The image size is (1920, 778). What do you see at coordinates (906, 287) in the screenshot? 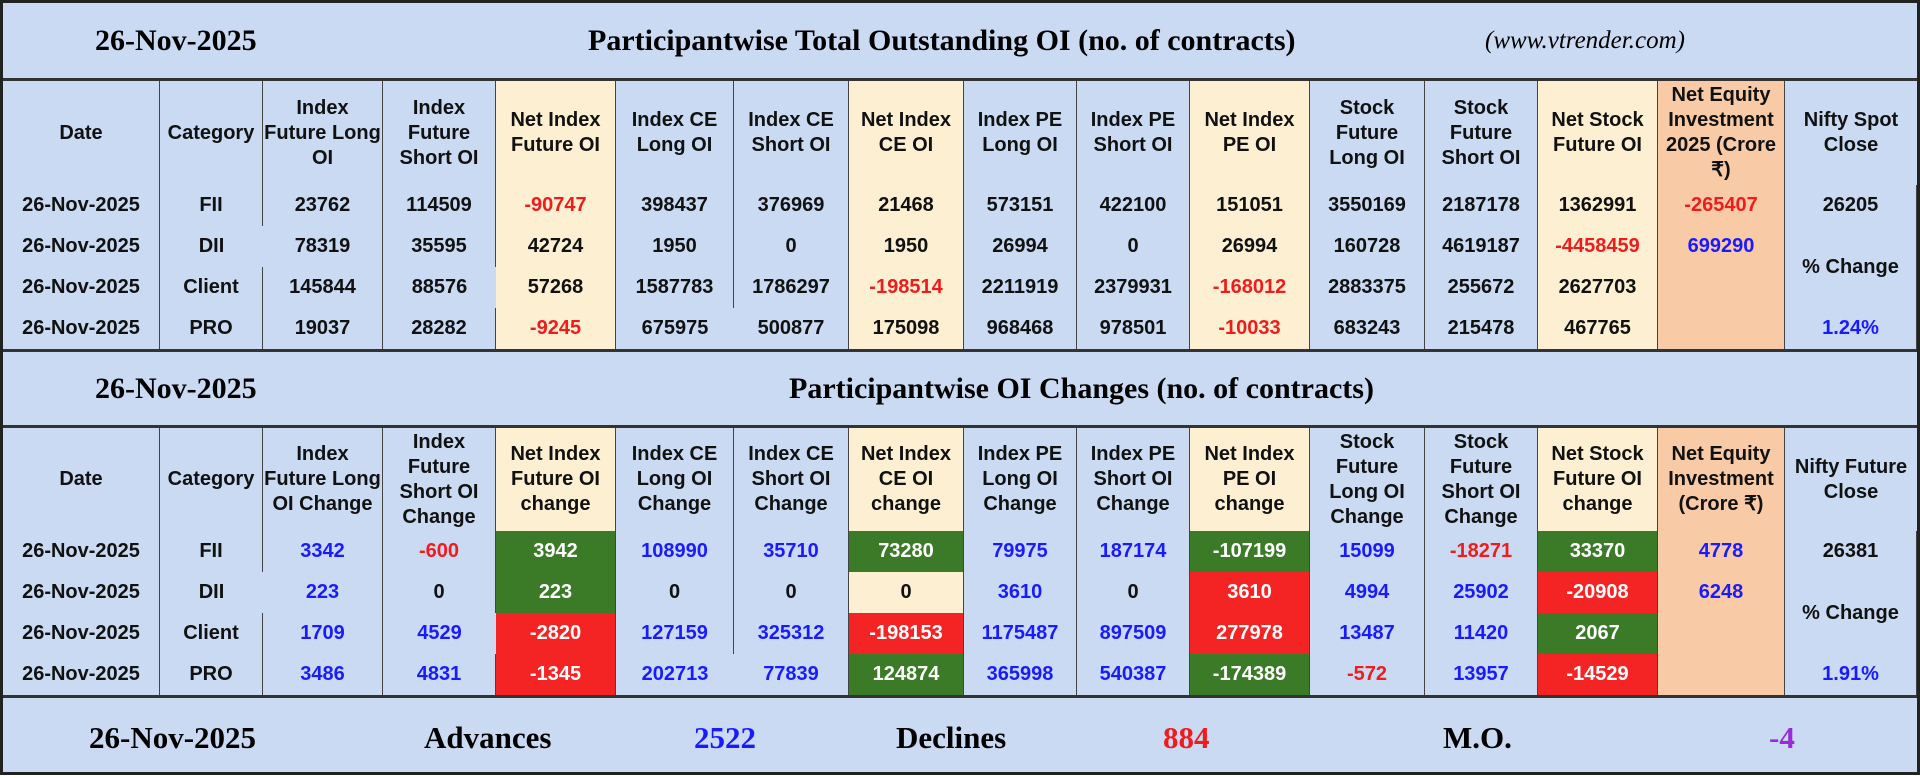
I see `value-cell: -198514` at bounding box center [906, 287].